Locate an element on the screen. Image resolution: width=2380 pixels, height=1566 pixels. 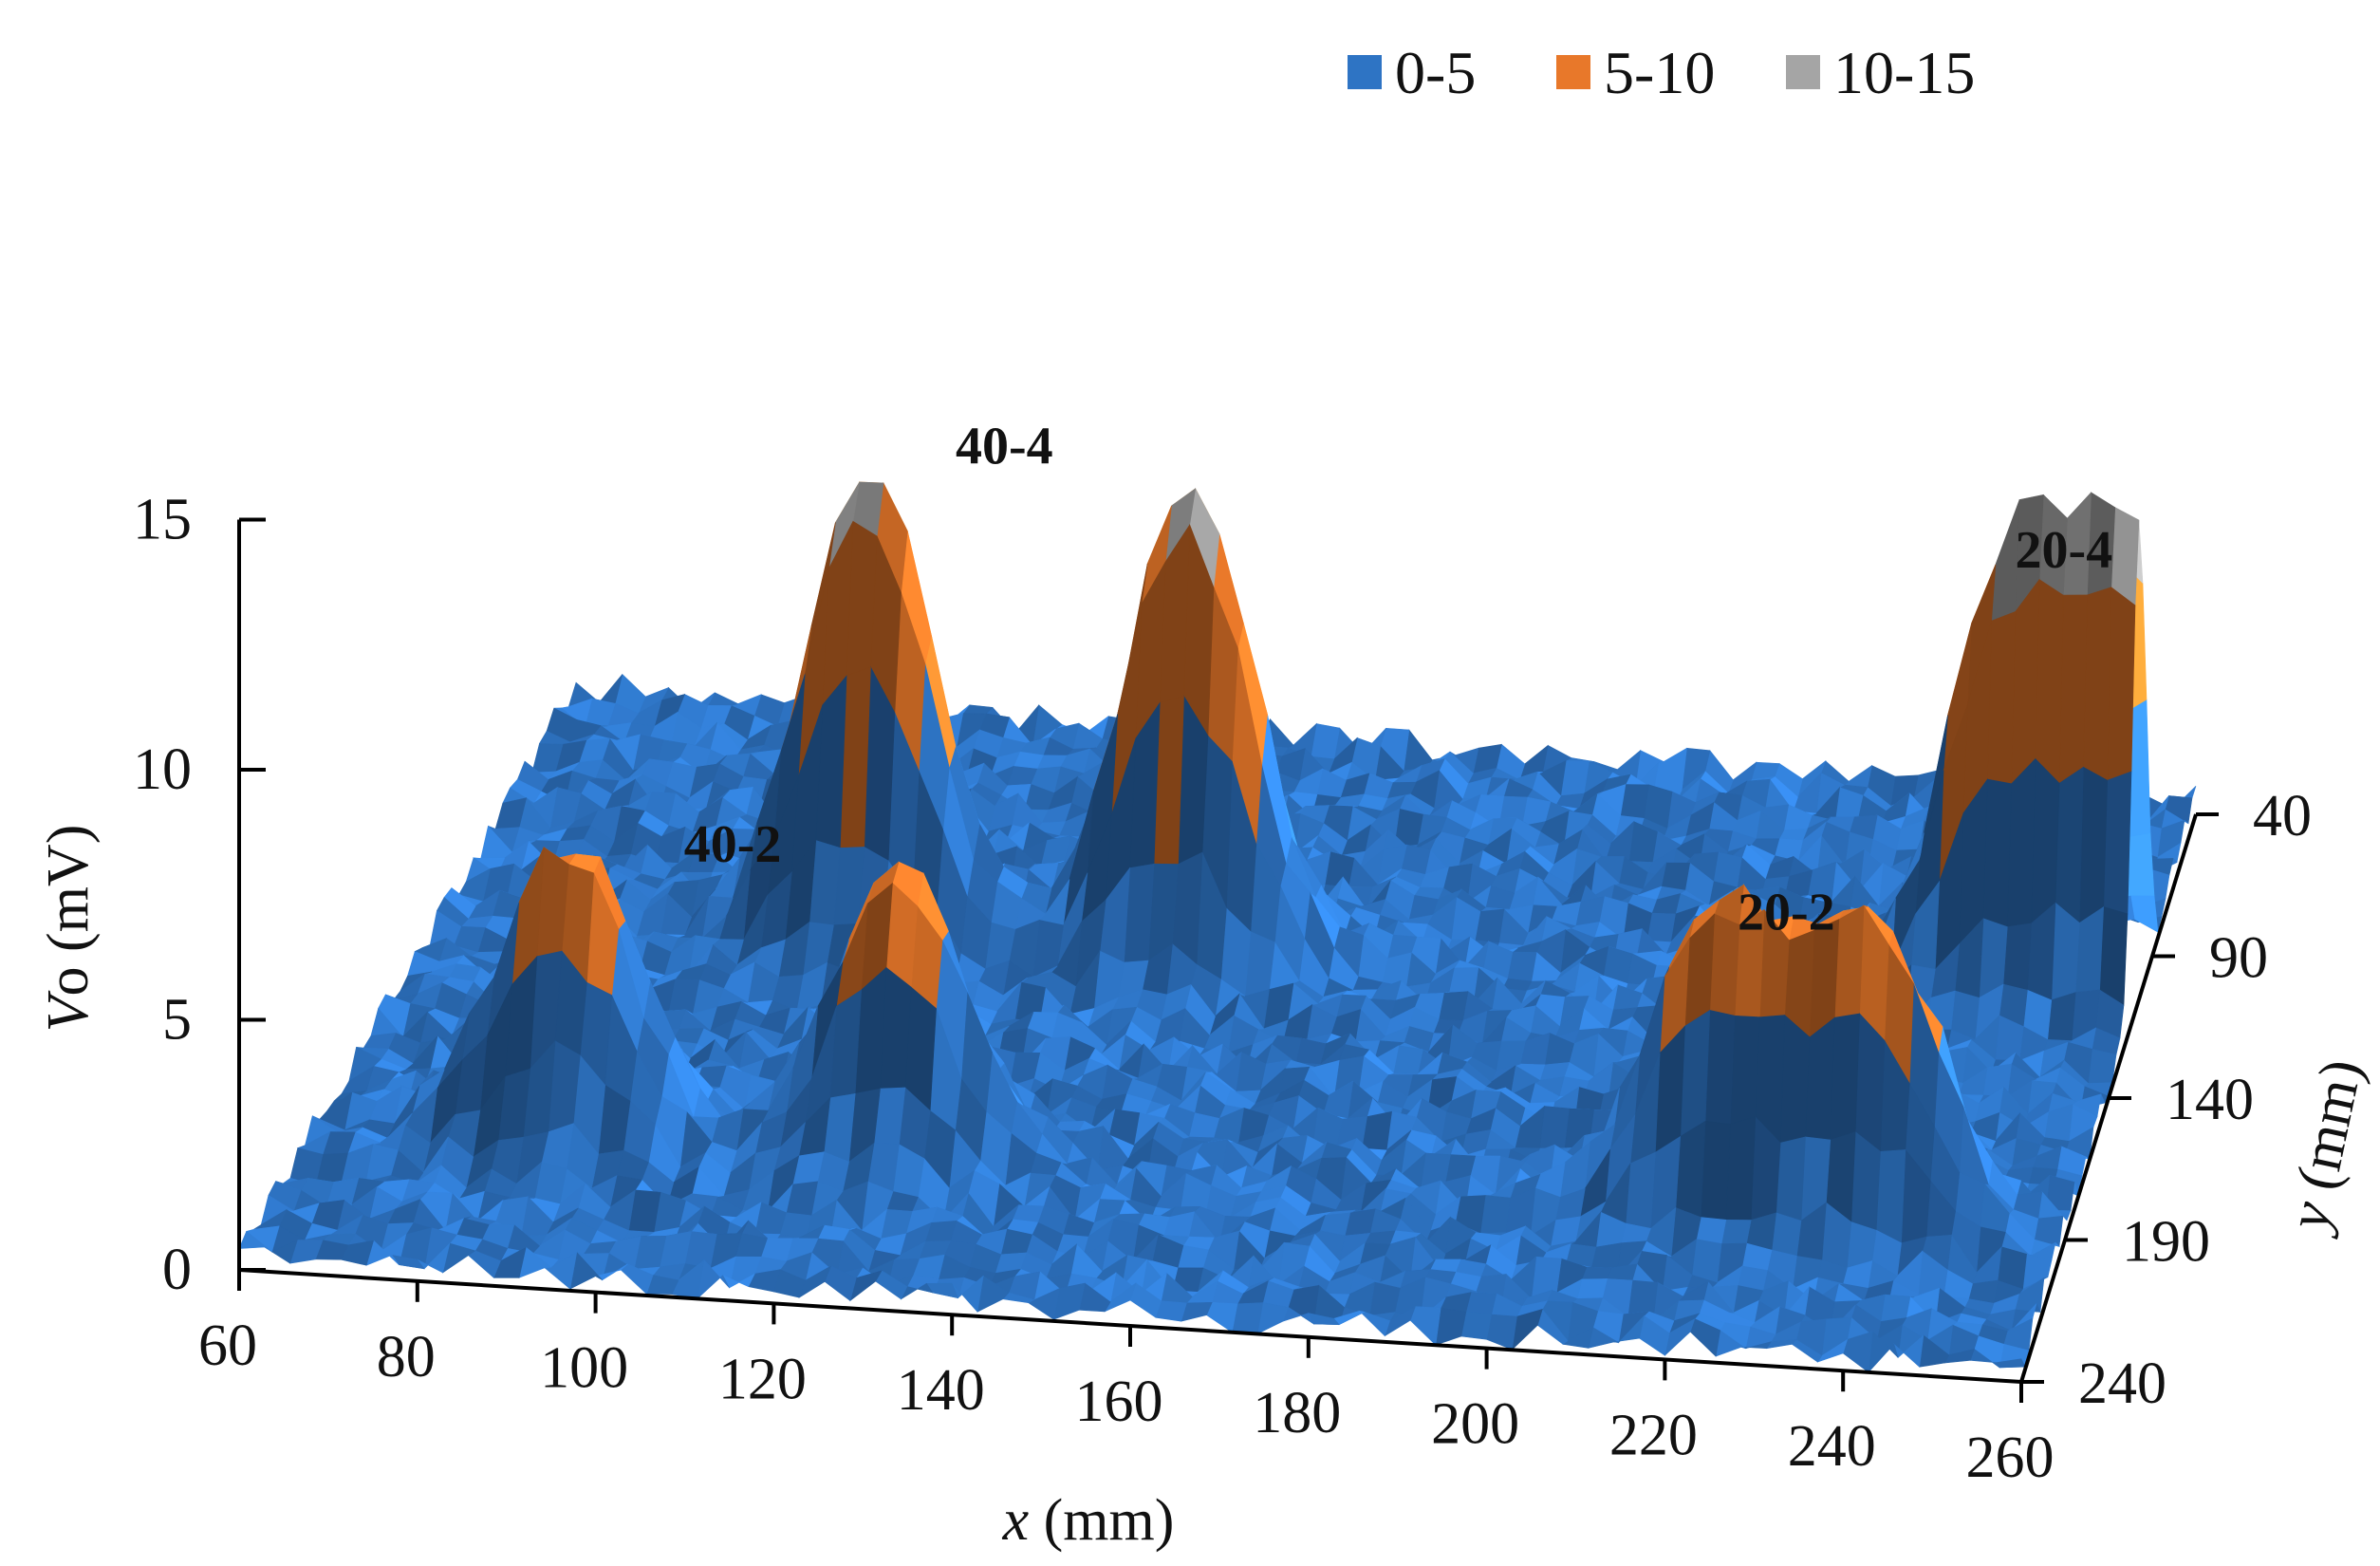
y-tick-label: 90 is located at coordinates (2238, 958).